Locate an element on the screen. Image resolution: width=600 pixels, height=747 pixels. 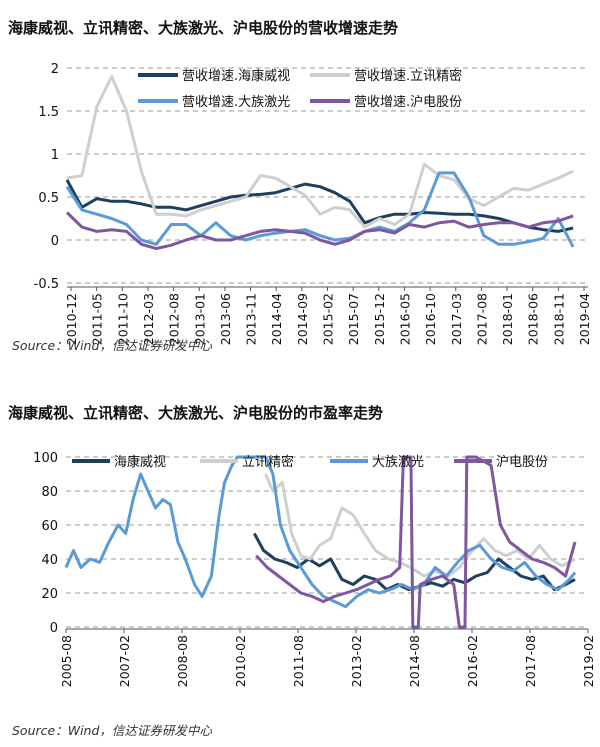
c1-ytick-label: 2 is located at coordinates (55, 69).